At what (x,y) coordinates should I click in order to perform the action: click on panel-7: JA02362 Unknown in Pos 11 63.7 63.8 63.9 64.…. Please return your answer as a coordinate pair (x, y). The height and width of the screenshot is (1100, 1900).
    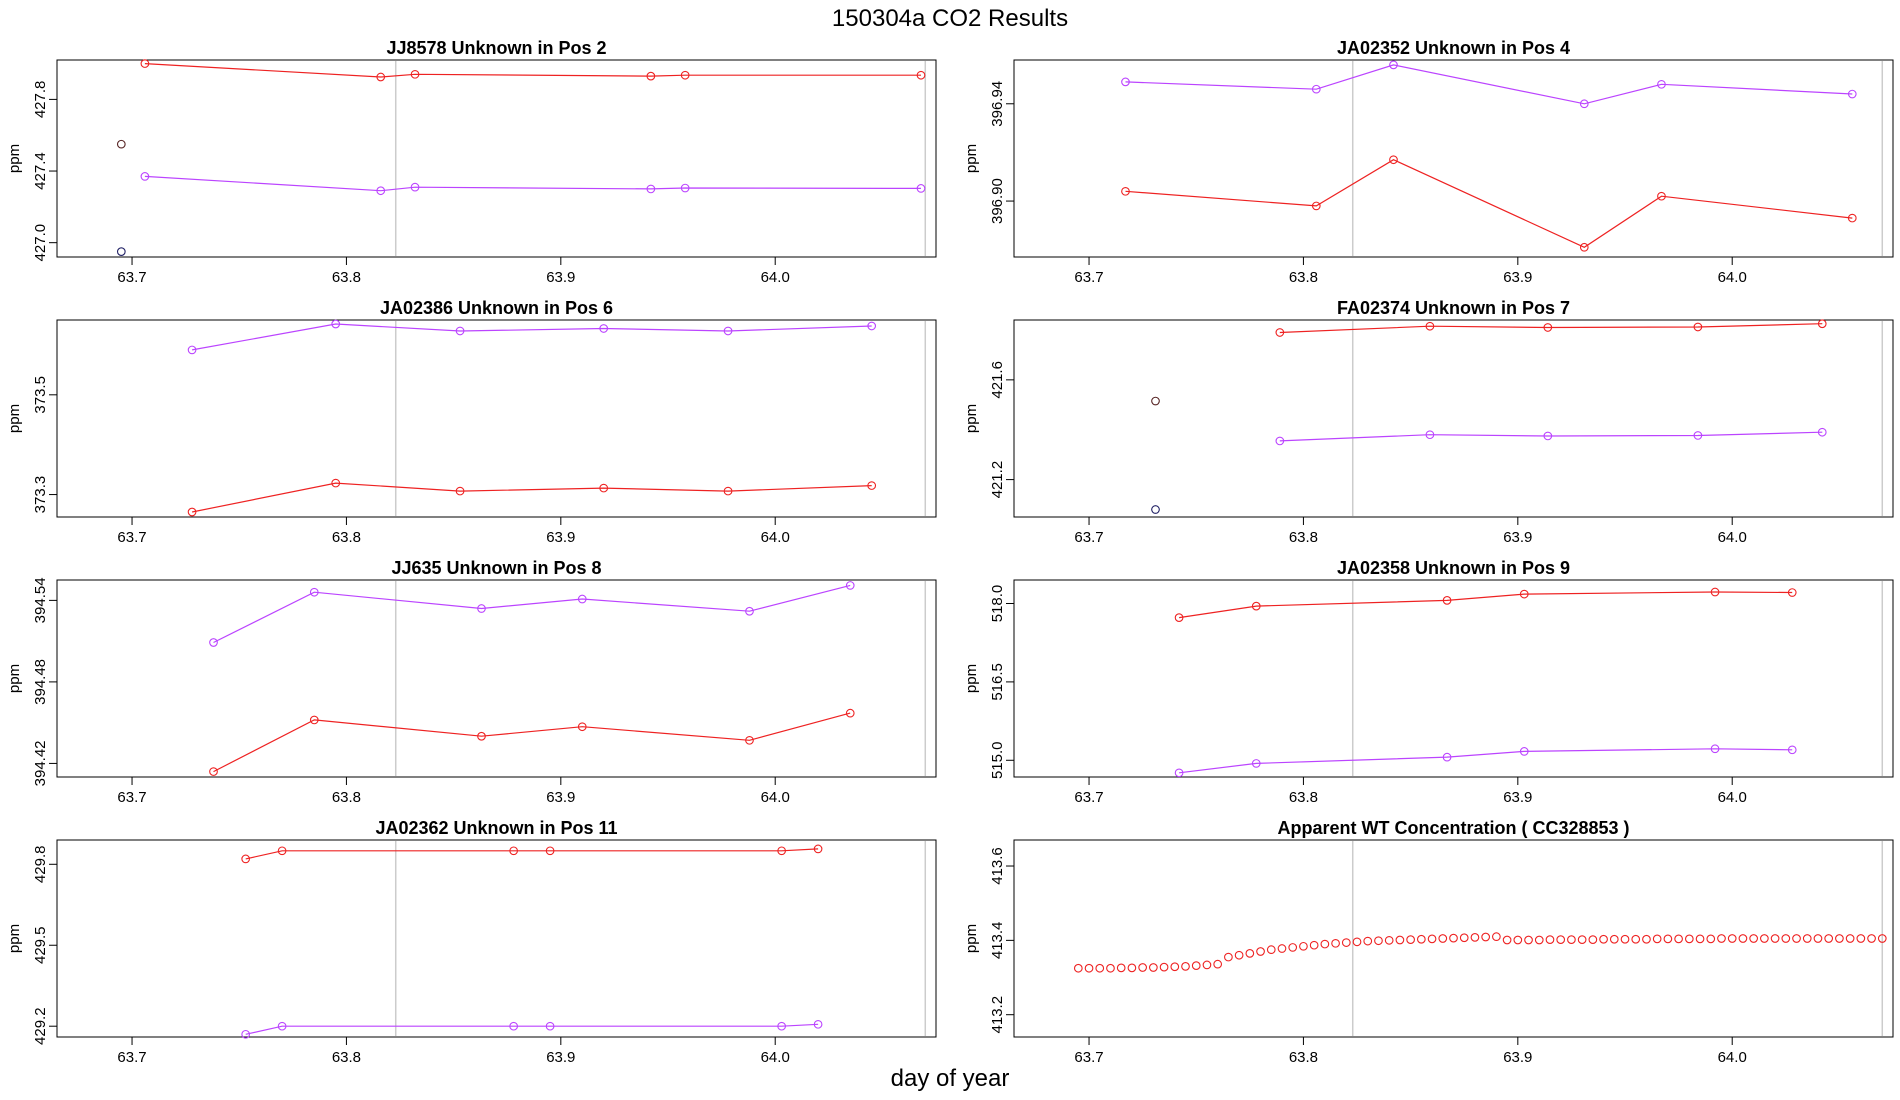
    Looking at the image, I should click on (471, 942).